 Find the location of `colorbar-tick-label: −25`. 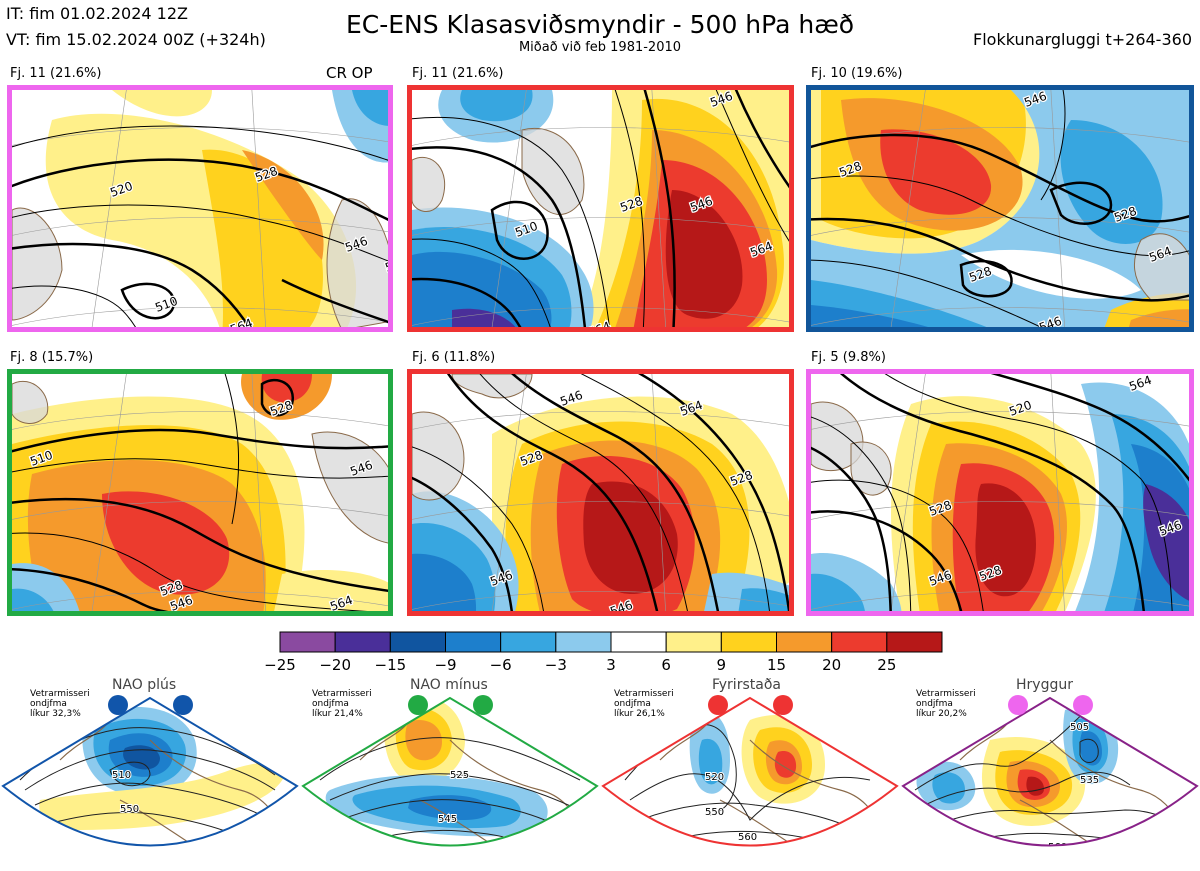

colorbar-tick-label: −25 is located at coordinates (280, 665).